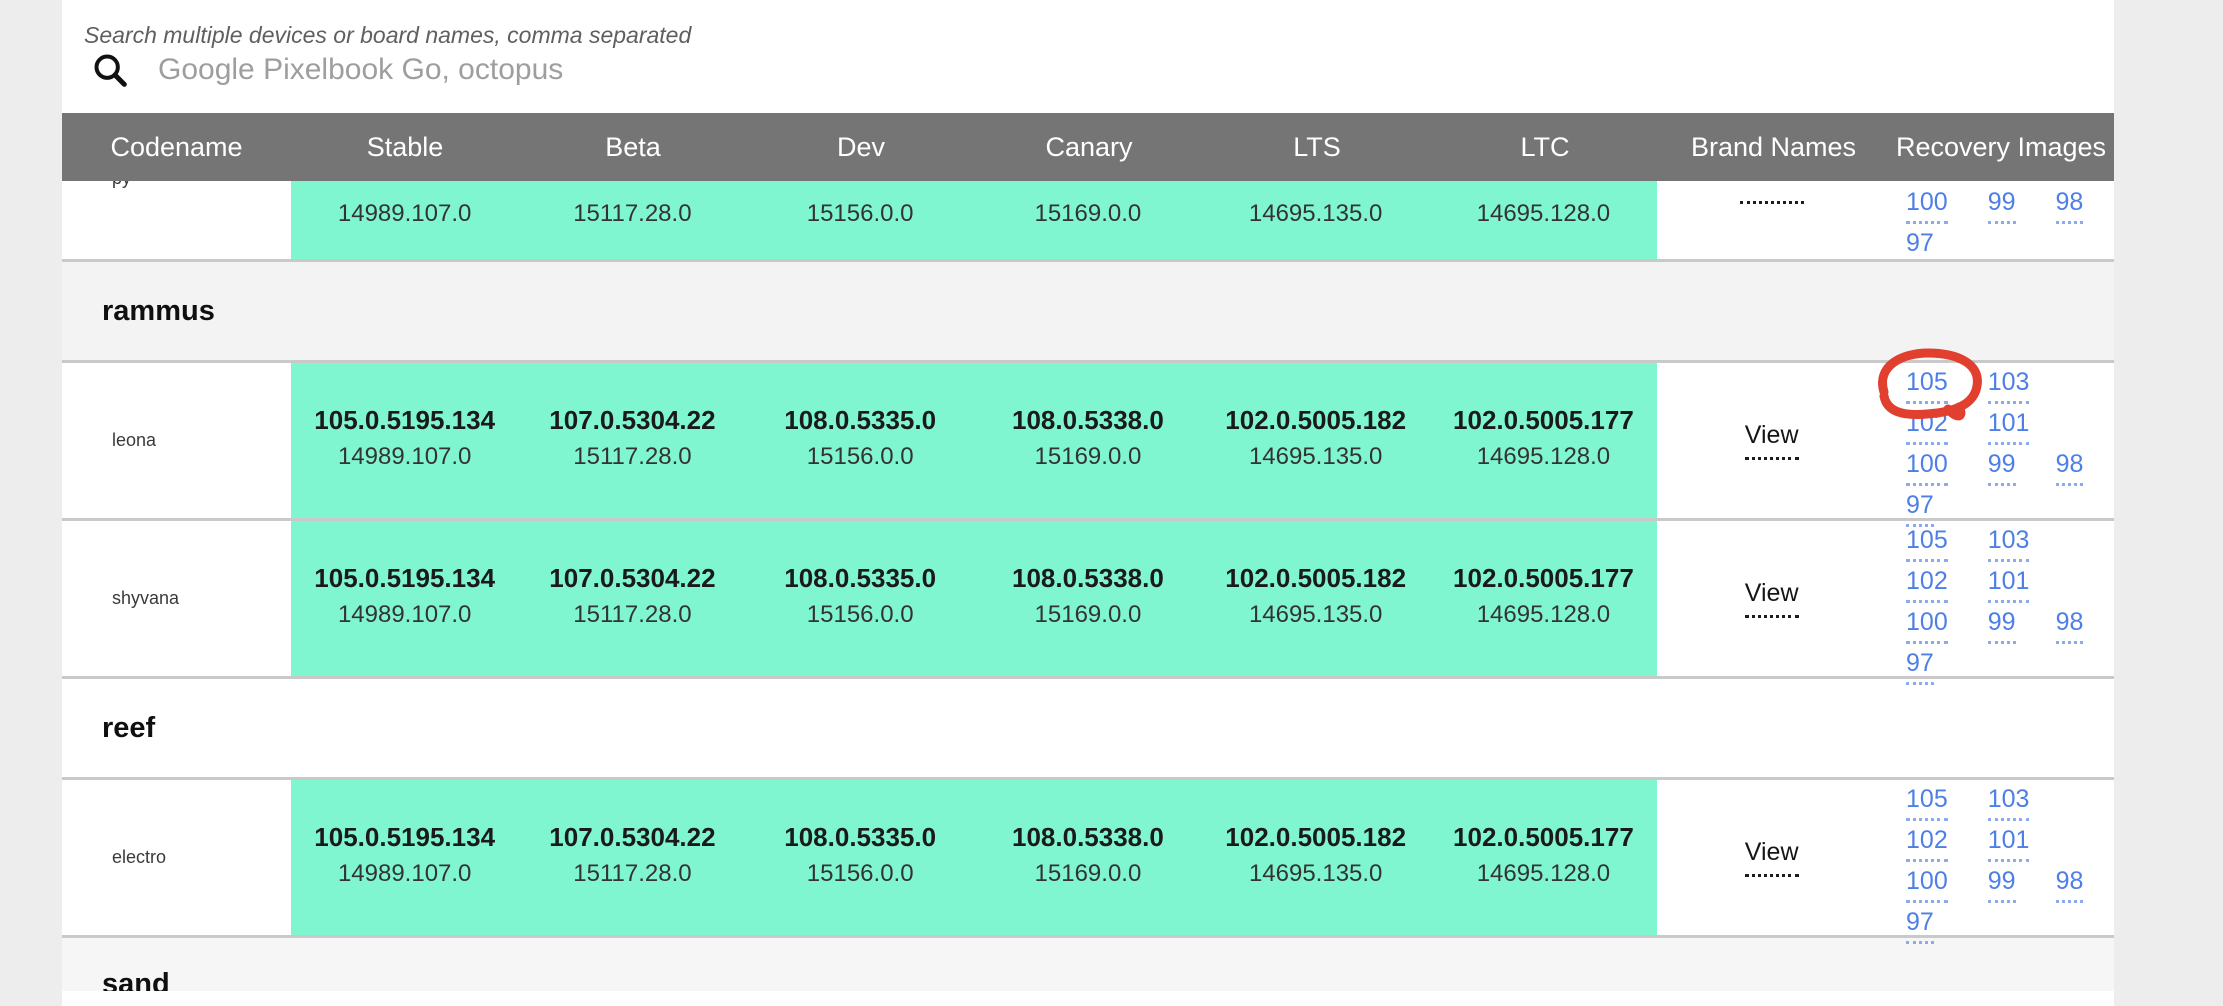 This screenshot has width=2223, height=1006. Describe the element at coordinates (2069, 206) in the screenshot. I see `recovery-image-link: 98` at that location.